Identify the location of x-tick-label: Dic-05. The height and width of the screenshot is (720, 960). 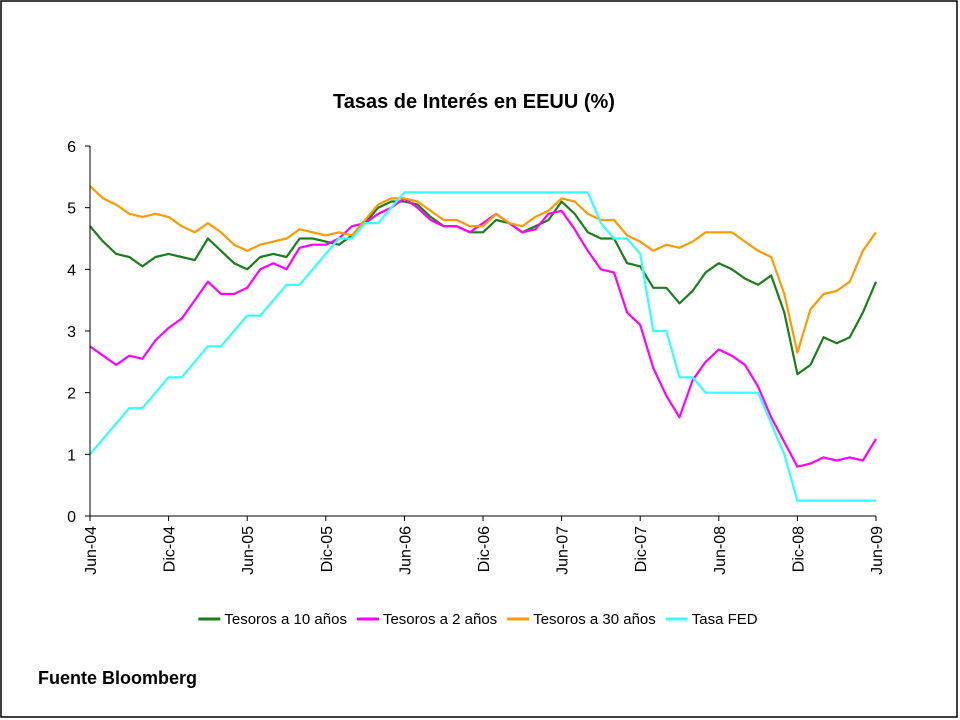
(327, 549).